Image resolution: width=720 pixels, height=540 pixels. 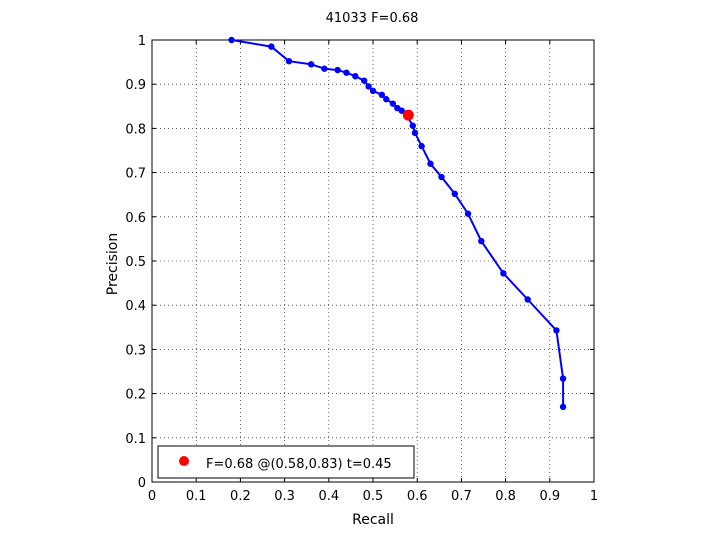 I want to click on y-axis-label: Precision, so click(x=113, y=264).